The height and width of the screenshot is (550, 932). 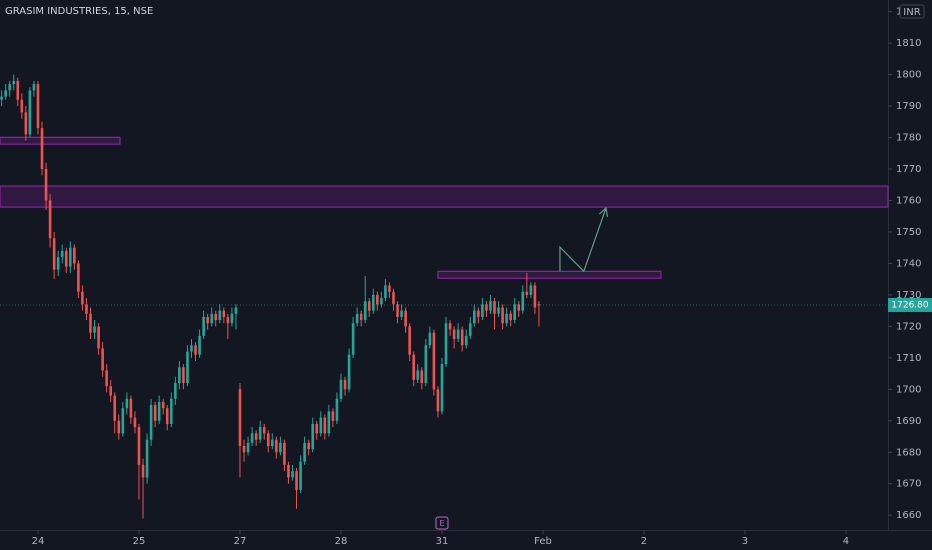 What do you see at coordinates (908, 389) in the screenshot?
I see `y-tick-label: 1700` at bounding box center [908, 389].